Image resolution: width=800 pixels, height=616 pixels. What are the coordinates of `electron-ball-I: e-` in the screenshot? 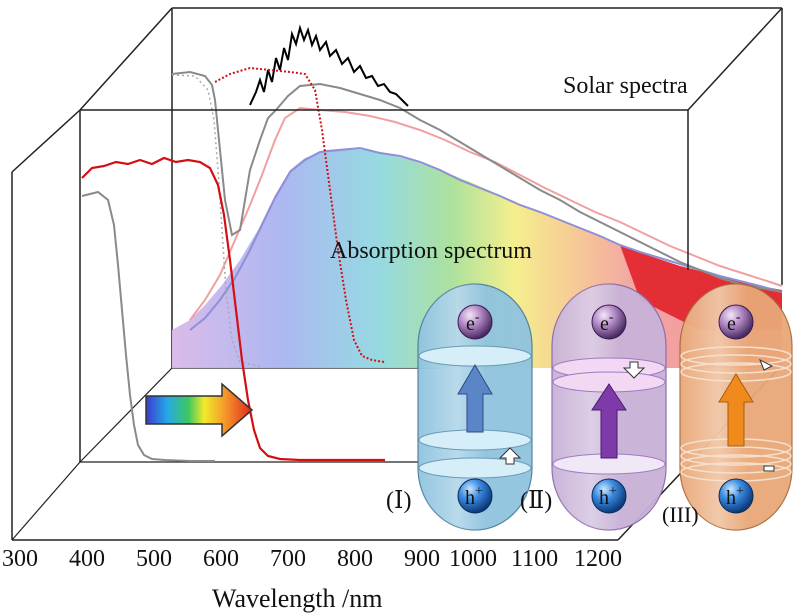 It's located at (475, 322).